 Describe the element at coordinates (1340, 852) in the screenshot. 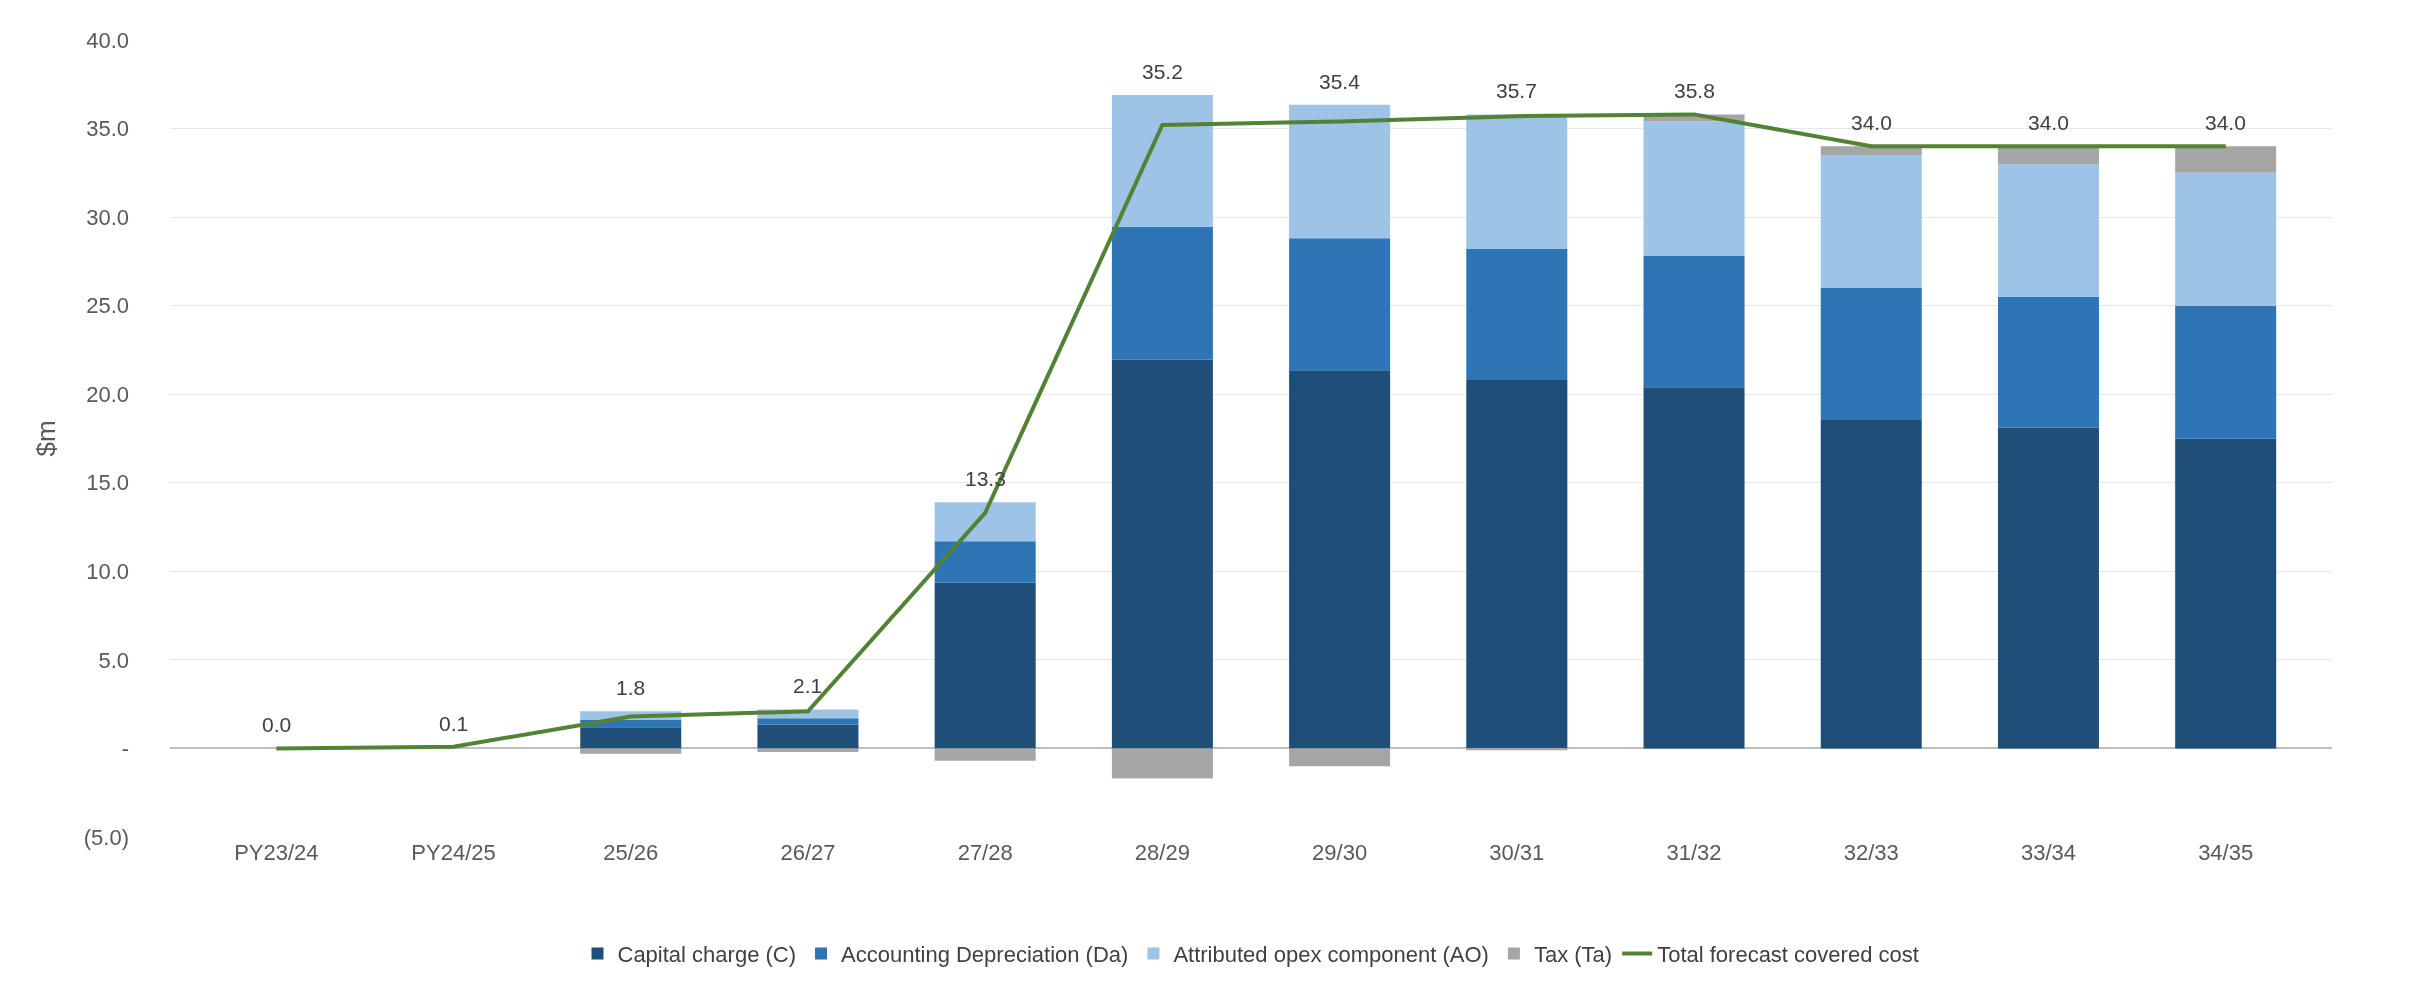

I see `x-tick-label: 29/30` at that location.